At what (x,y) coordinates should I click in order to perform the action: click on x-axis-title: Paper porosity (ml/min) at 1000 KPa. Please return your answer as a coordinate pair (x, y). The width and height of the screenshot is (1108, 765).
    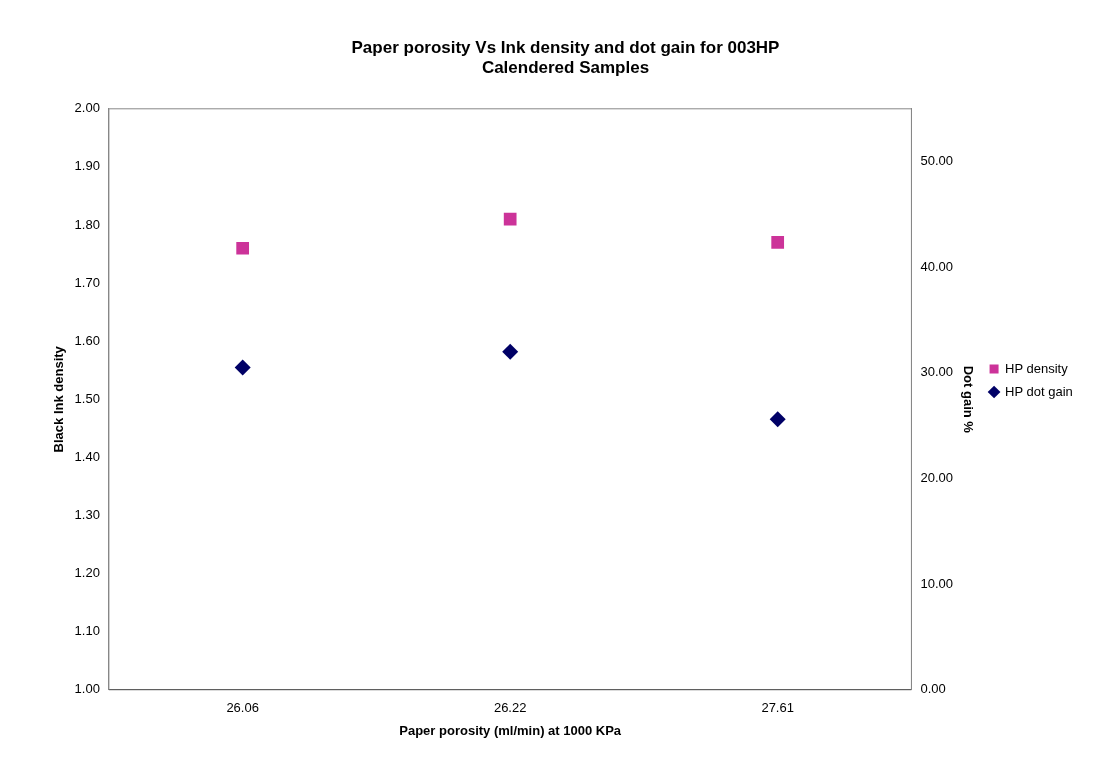
    Looking at the image, I should click on (510, 730).